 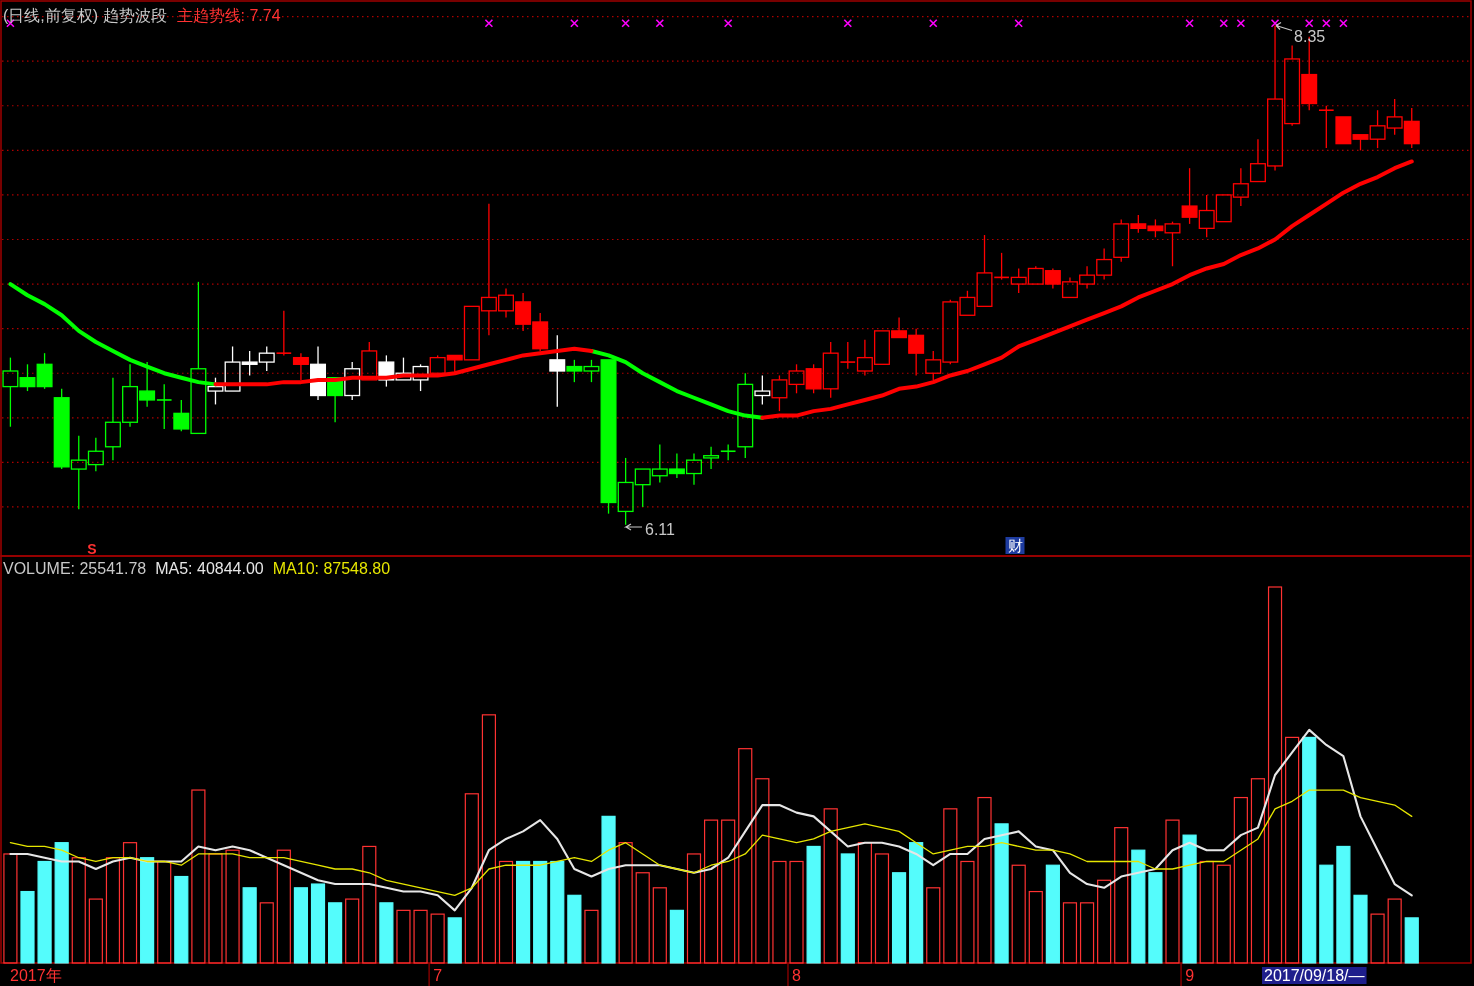 What do you see at coordinates (438, 975) in the screenshot?
I see `x-tick-label: 7` at bounding box center [438, 975].